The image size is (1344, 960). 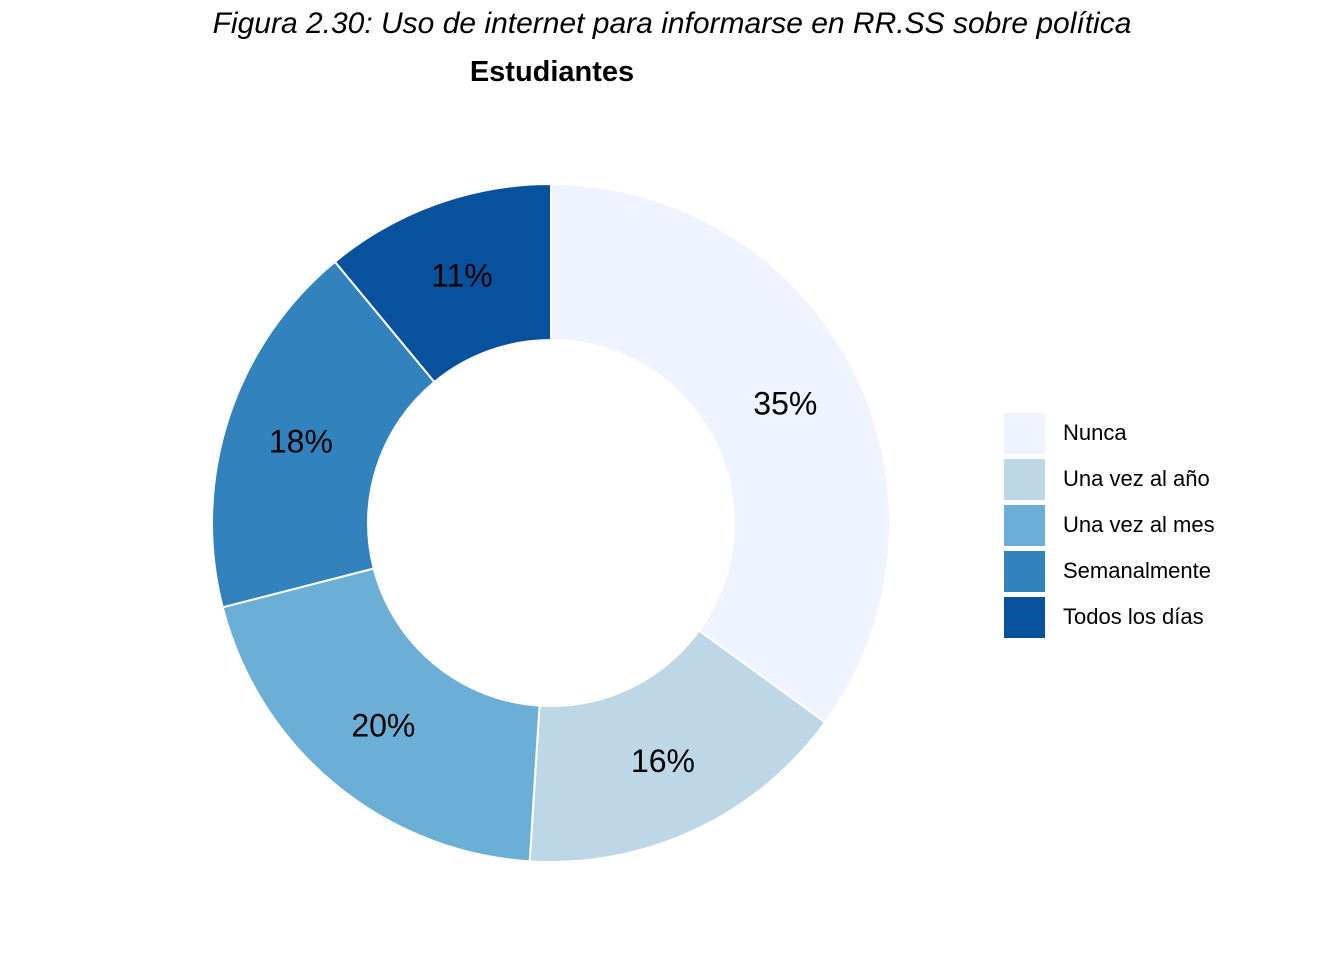 I want to click on legend-label: Nunca, so click(x=1095, y=432).